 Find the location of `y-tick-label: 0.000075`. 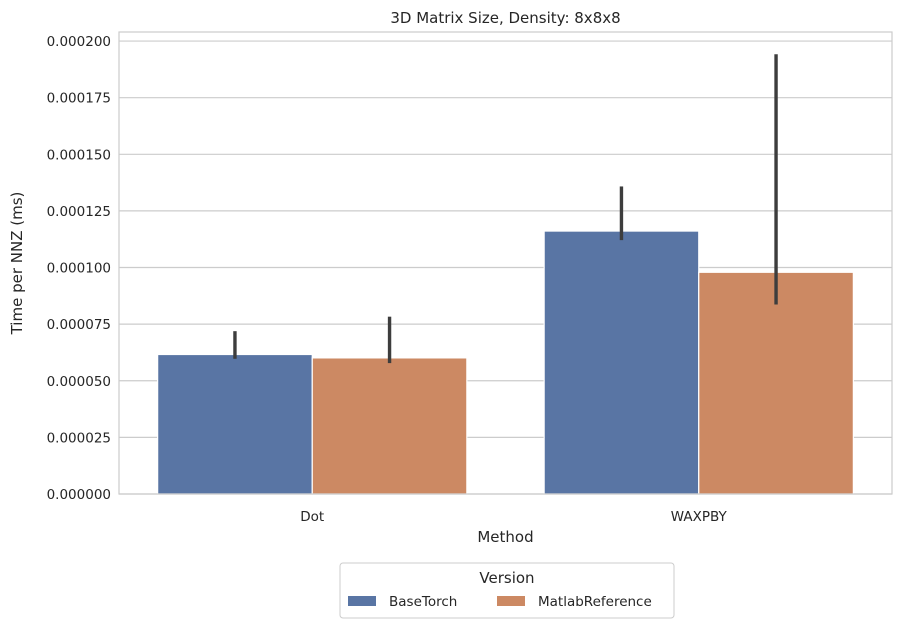

y-tick-label: 0.000075 is located at coordinates (79, 325).